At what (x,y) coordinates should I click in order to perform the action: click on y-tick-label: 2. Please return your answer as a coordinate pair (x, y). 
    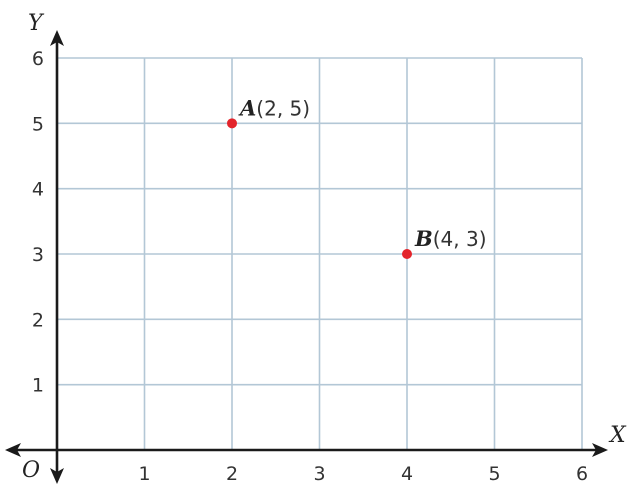
    Looking at the image, I should click on (38, 320).